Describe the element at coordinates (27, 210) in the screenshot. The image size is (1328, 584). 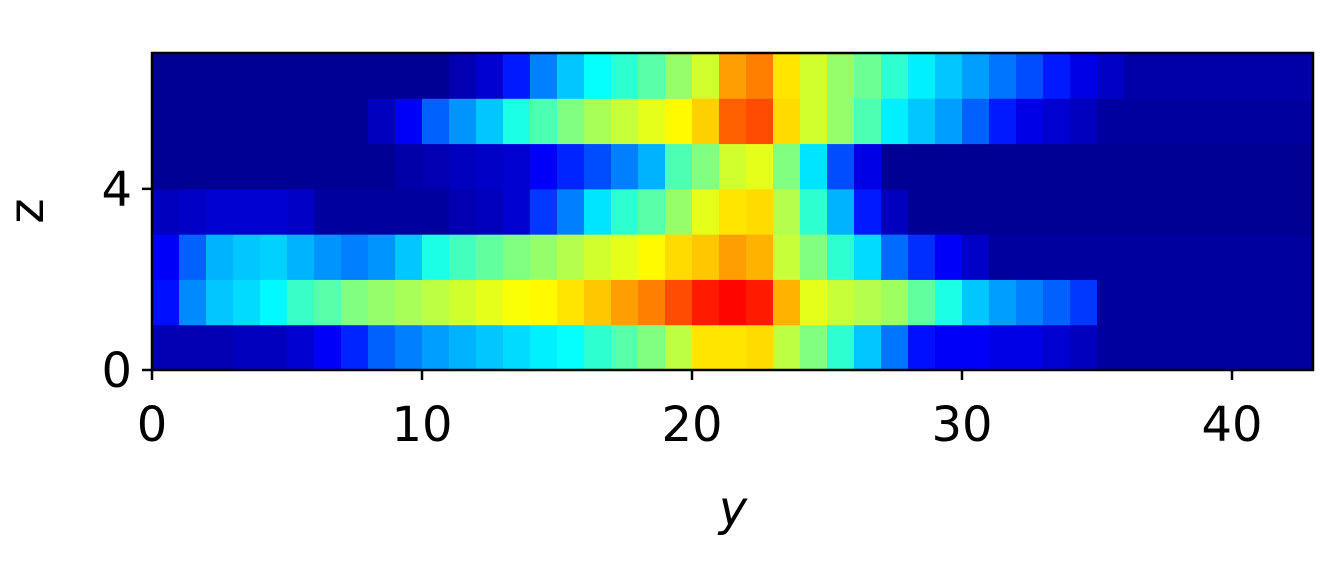
I see `y-axis-label: z` at that location.